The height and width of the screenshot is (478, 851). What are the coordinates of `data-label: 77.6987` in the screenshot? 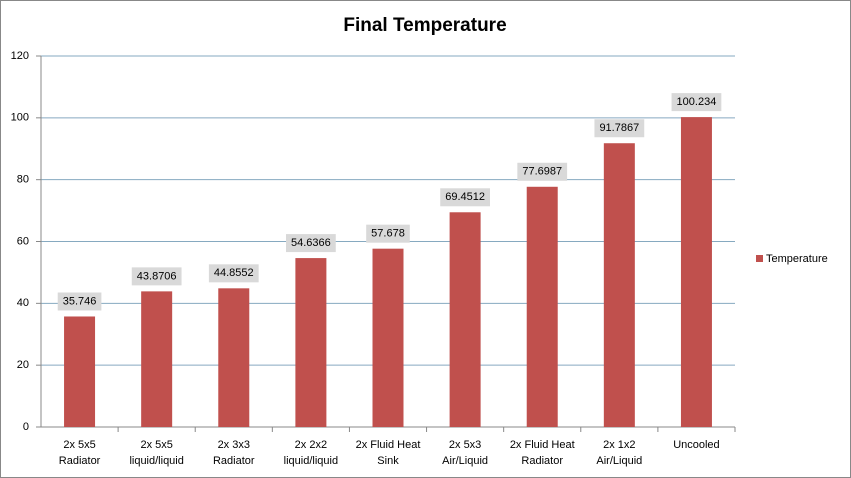 It's located at (542, 172).